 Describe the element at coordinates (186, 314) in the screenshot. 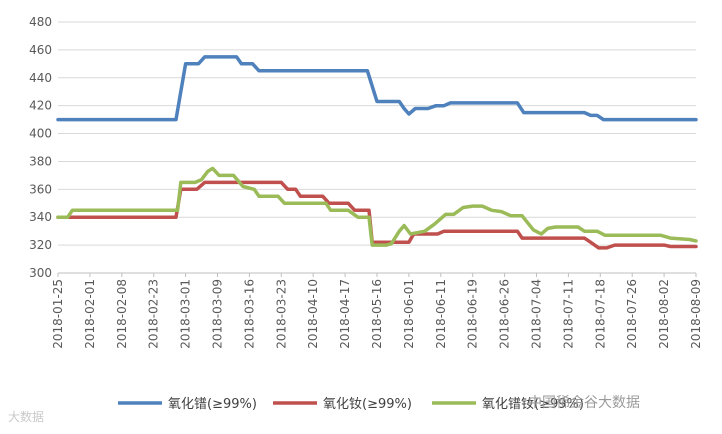

I see `x-tick-label: 2018-03-01` at that location.